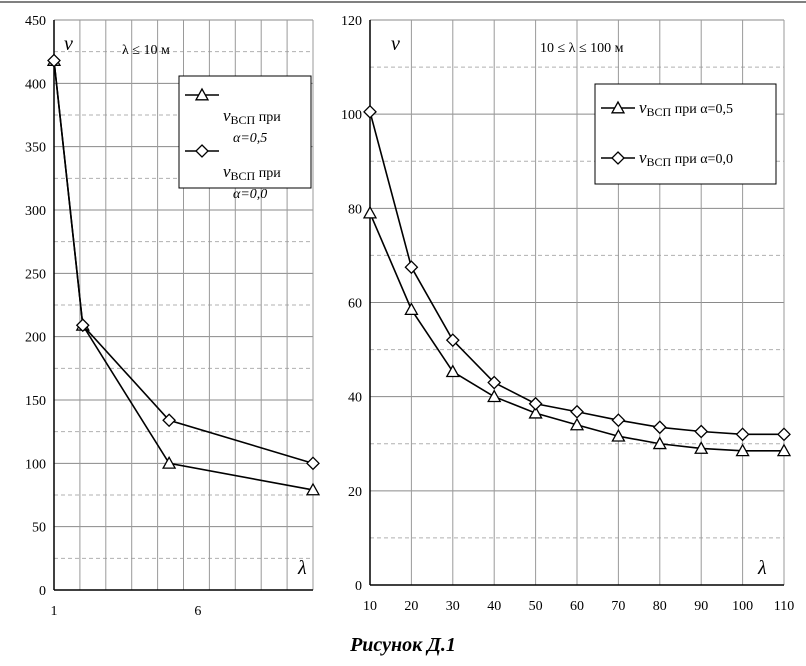 This screenshot has height=666, width=806. What do you see at coordinates (35, 338) in the screenshot?
I see `y-tick-label: 200` at bounding box center [35, 338].